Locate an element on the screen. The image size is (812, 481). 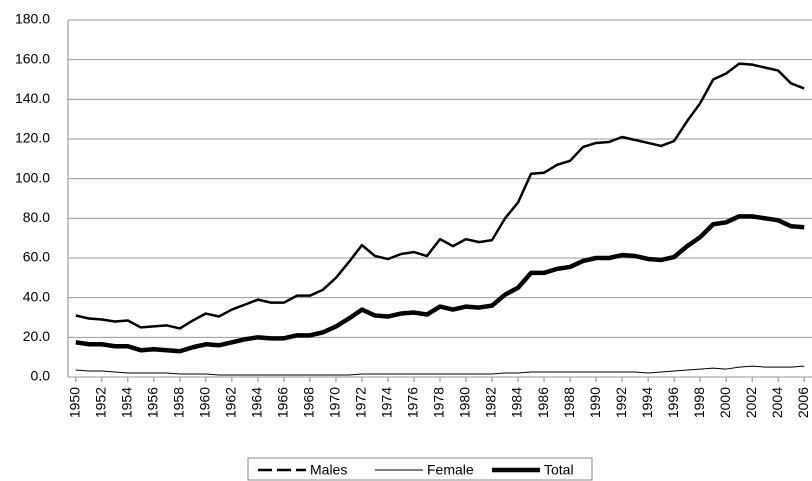
x-tick-label: 1998 is located at coordinates (699, 402).